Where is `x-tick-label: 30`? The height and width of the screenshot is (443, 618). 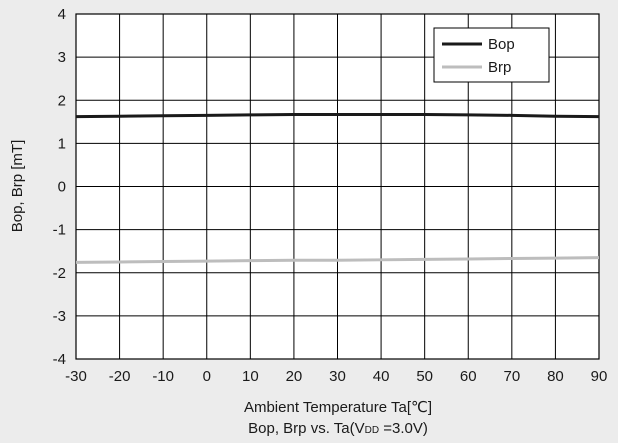
x-tick-label: 30 is located at coordinates (337, 376).